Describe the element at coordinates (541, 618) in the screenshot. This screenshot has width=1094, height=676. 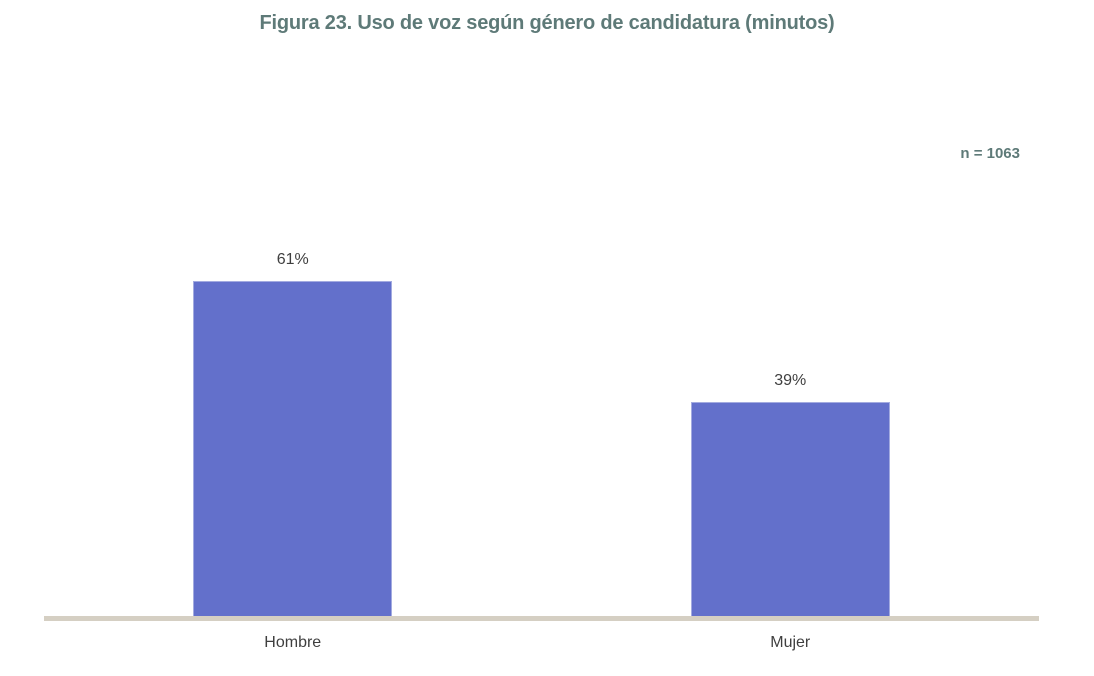
I see `x-axis-line` at that location.